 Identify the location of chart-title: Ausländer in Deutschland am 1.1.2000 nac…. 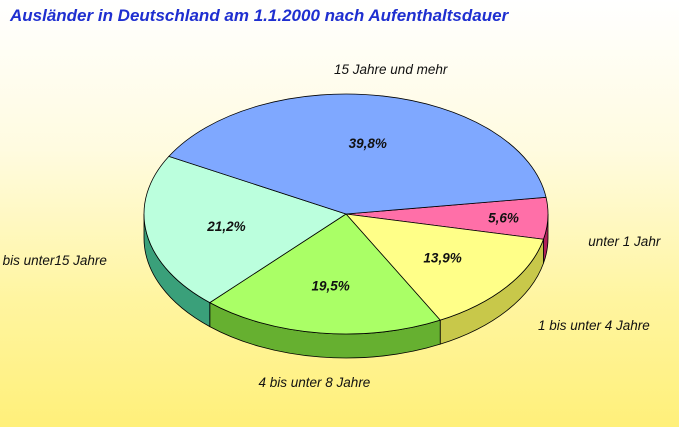
(259, 15).